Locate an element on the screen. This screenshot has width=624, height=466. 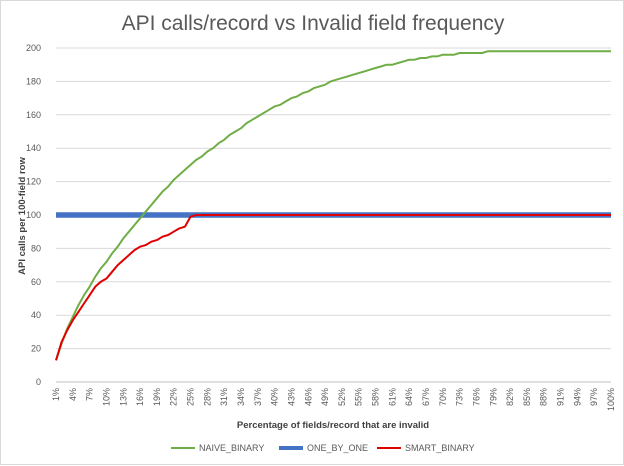
x-tick-label: 37% is located at coordinates (258, 397).